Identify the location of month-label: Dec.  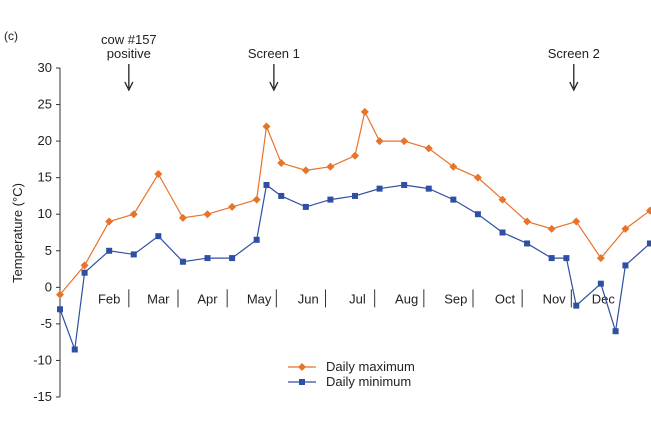
(604, 298).